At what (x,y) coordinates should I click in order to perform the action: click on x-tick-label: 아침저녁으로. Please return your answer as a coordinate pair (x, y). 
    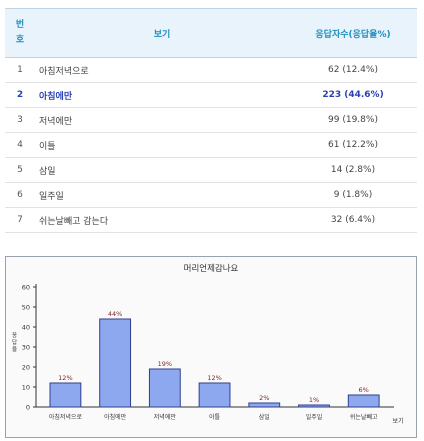
    Looking at the image, I should click on (66, 417).